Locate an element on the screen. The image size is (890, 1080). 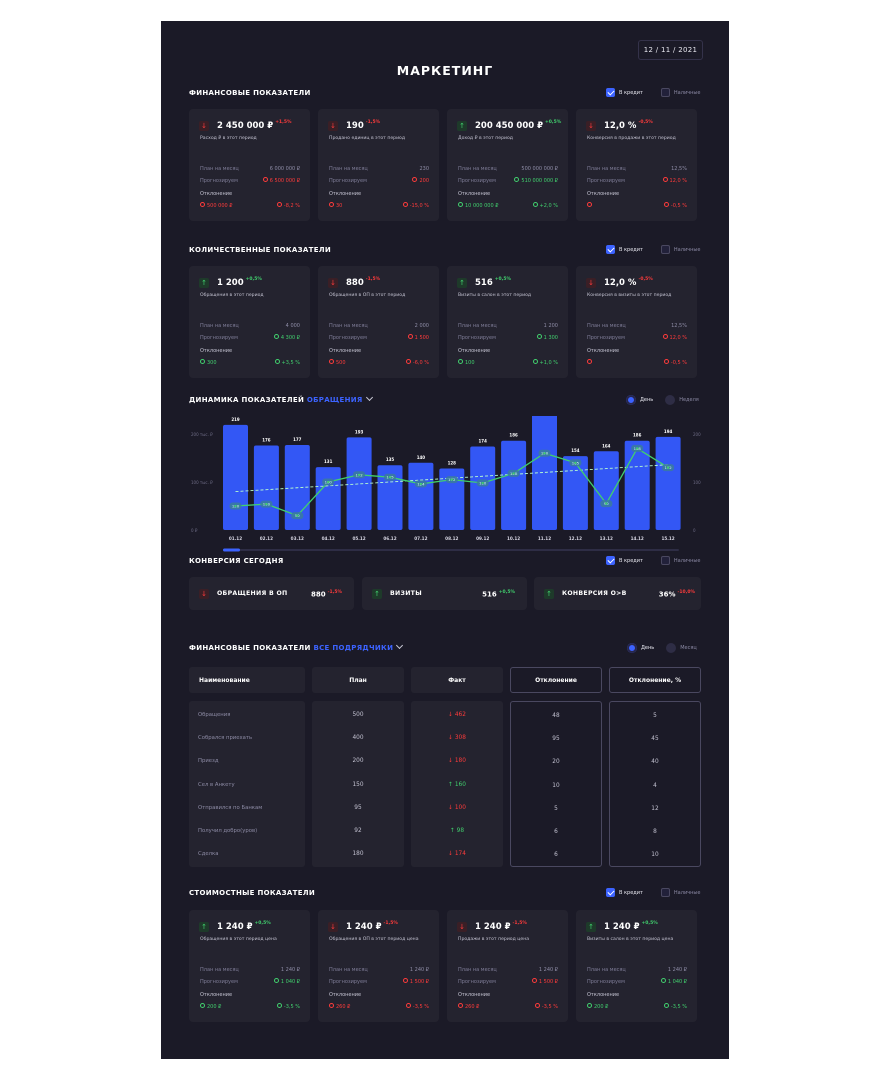
plan-row: План на месяц 230 is located at coordinates (379, 169).